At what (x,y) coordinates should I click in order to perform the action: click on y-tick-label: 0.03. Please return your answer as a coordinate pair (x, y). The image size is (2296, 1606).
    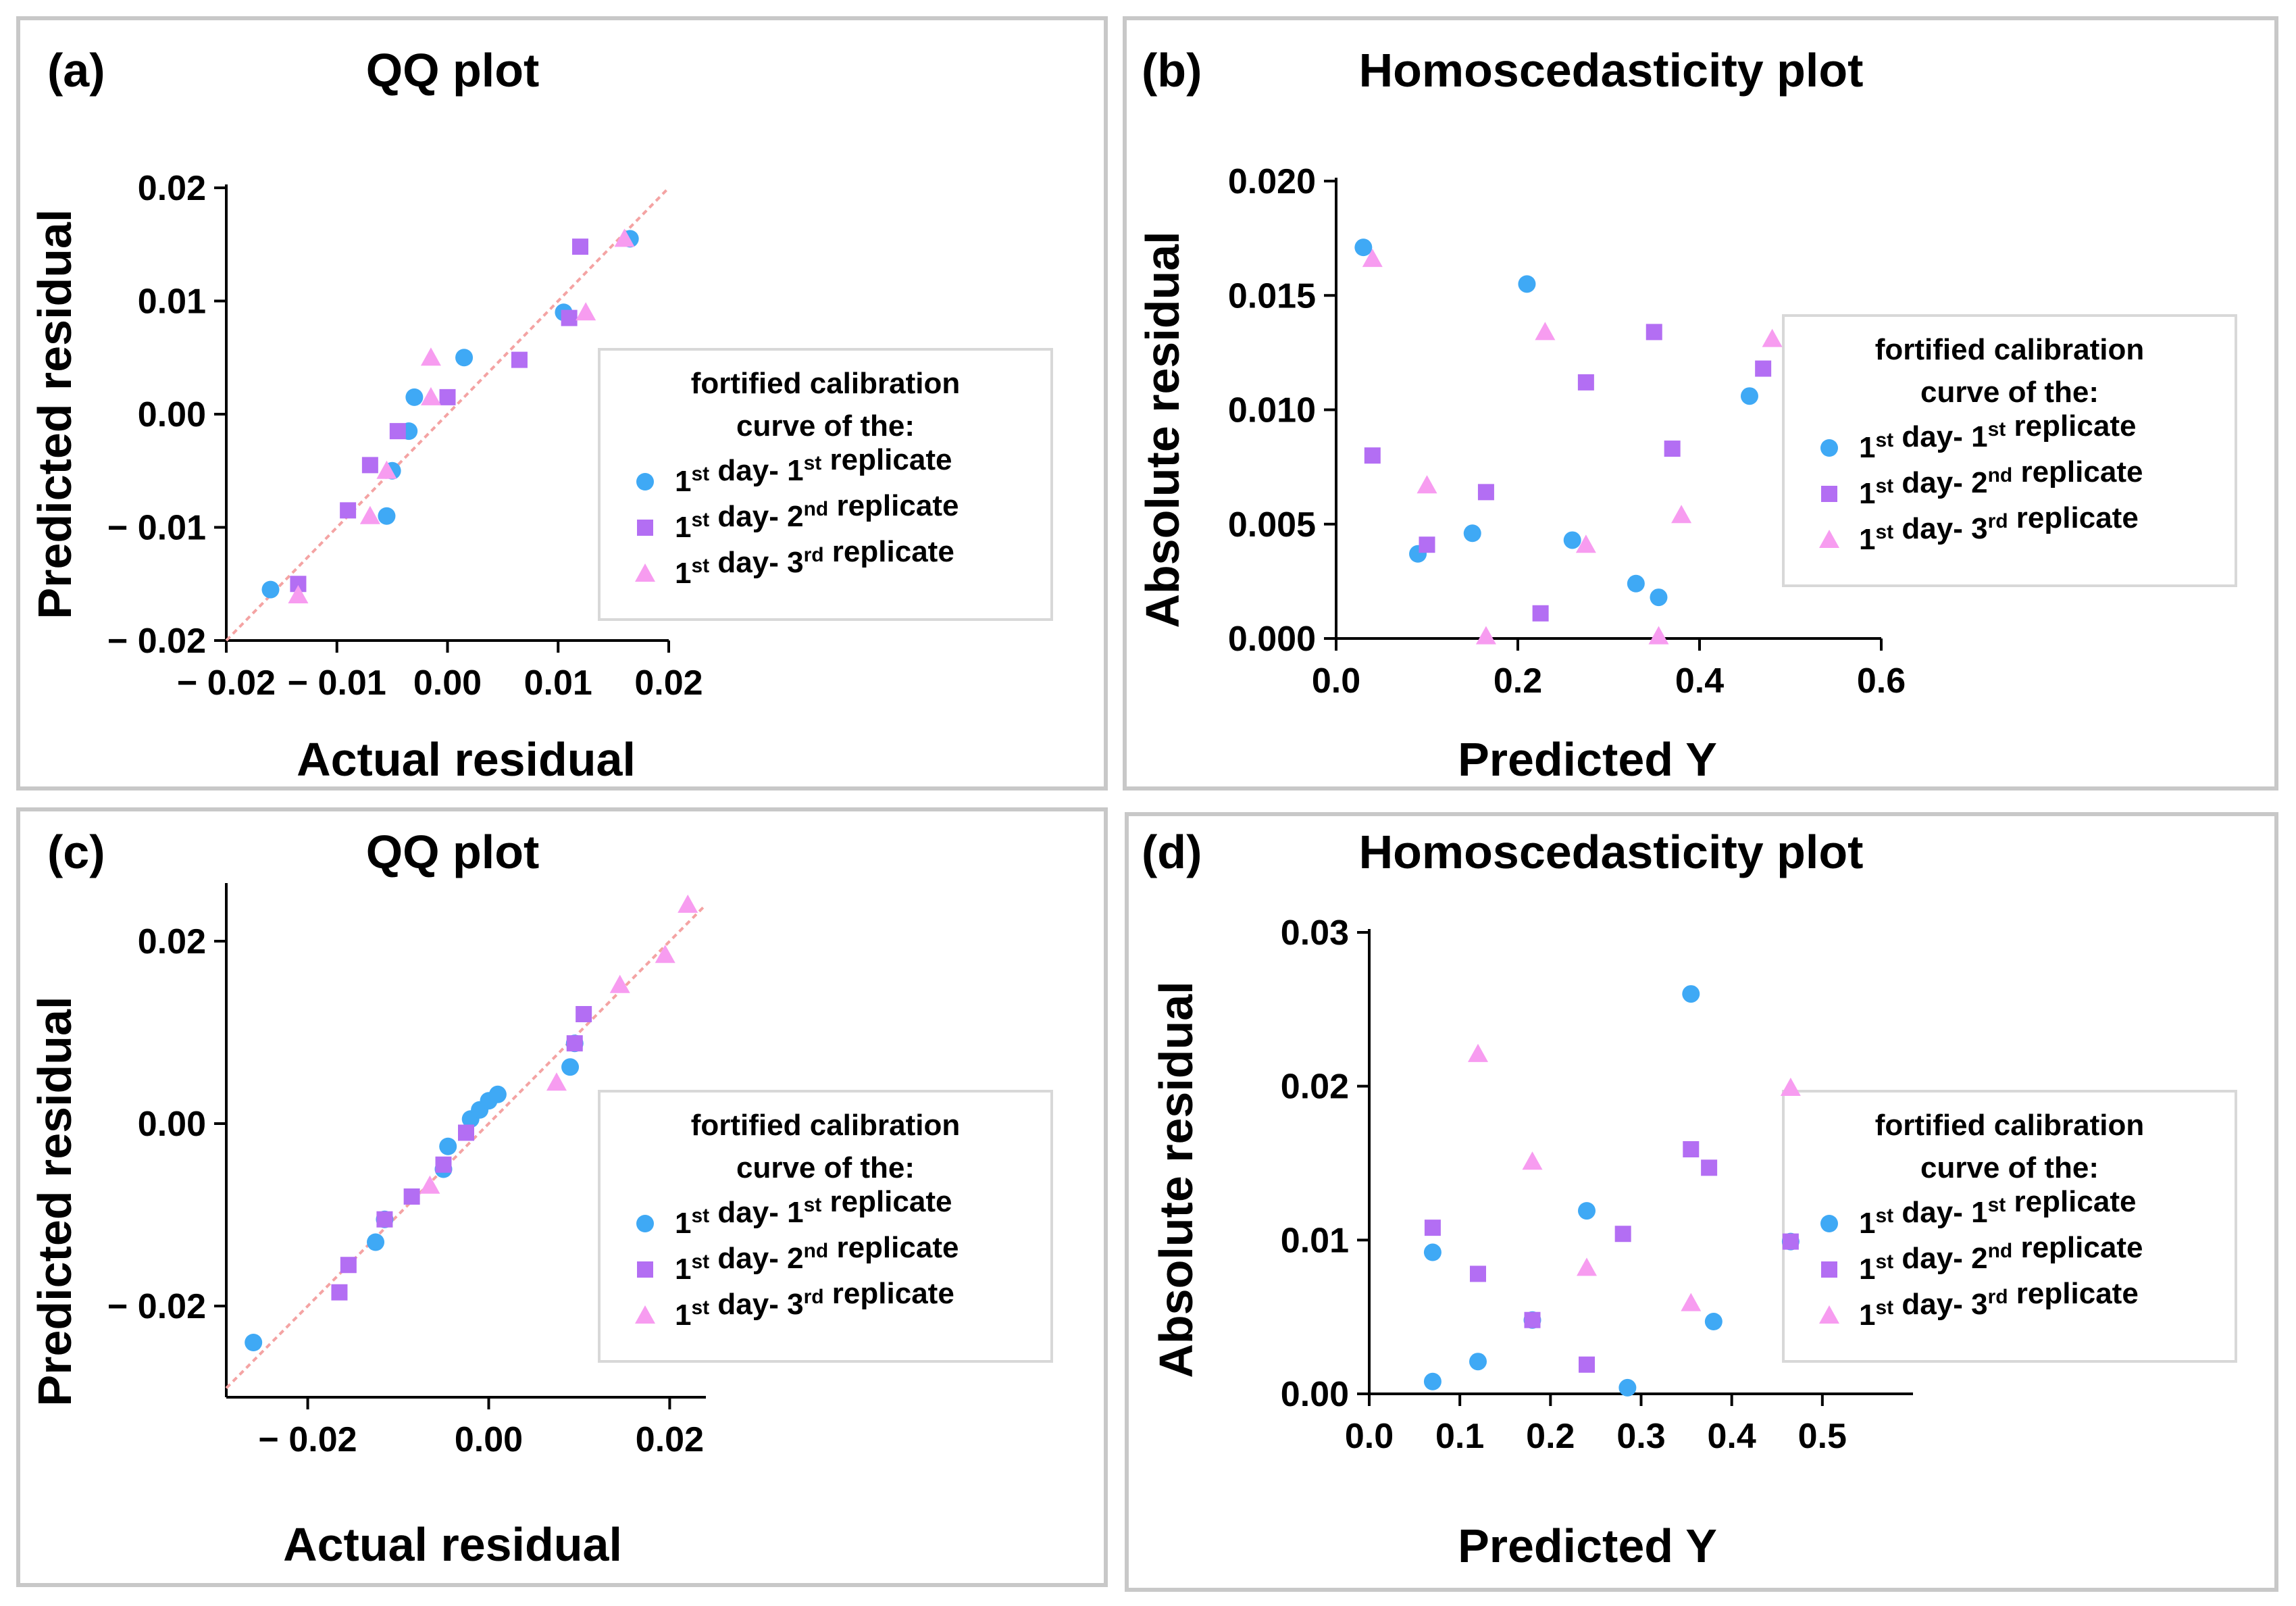
    Looking at the image, I should click on (1315, 933).